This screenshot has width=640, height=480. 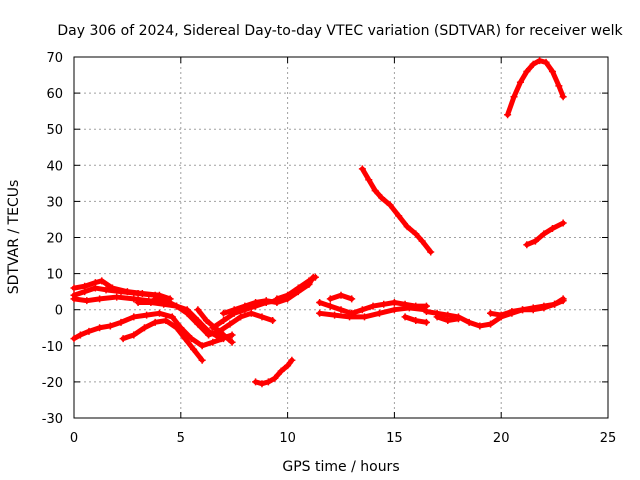 What do you see at coordinates (74, 438) in the screenshot?
I see `x-tick-label: 0` at bounding box center [74, 438].